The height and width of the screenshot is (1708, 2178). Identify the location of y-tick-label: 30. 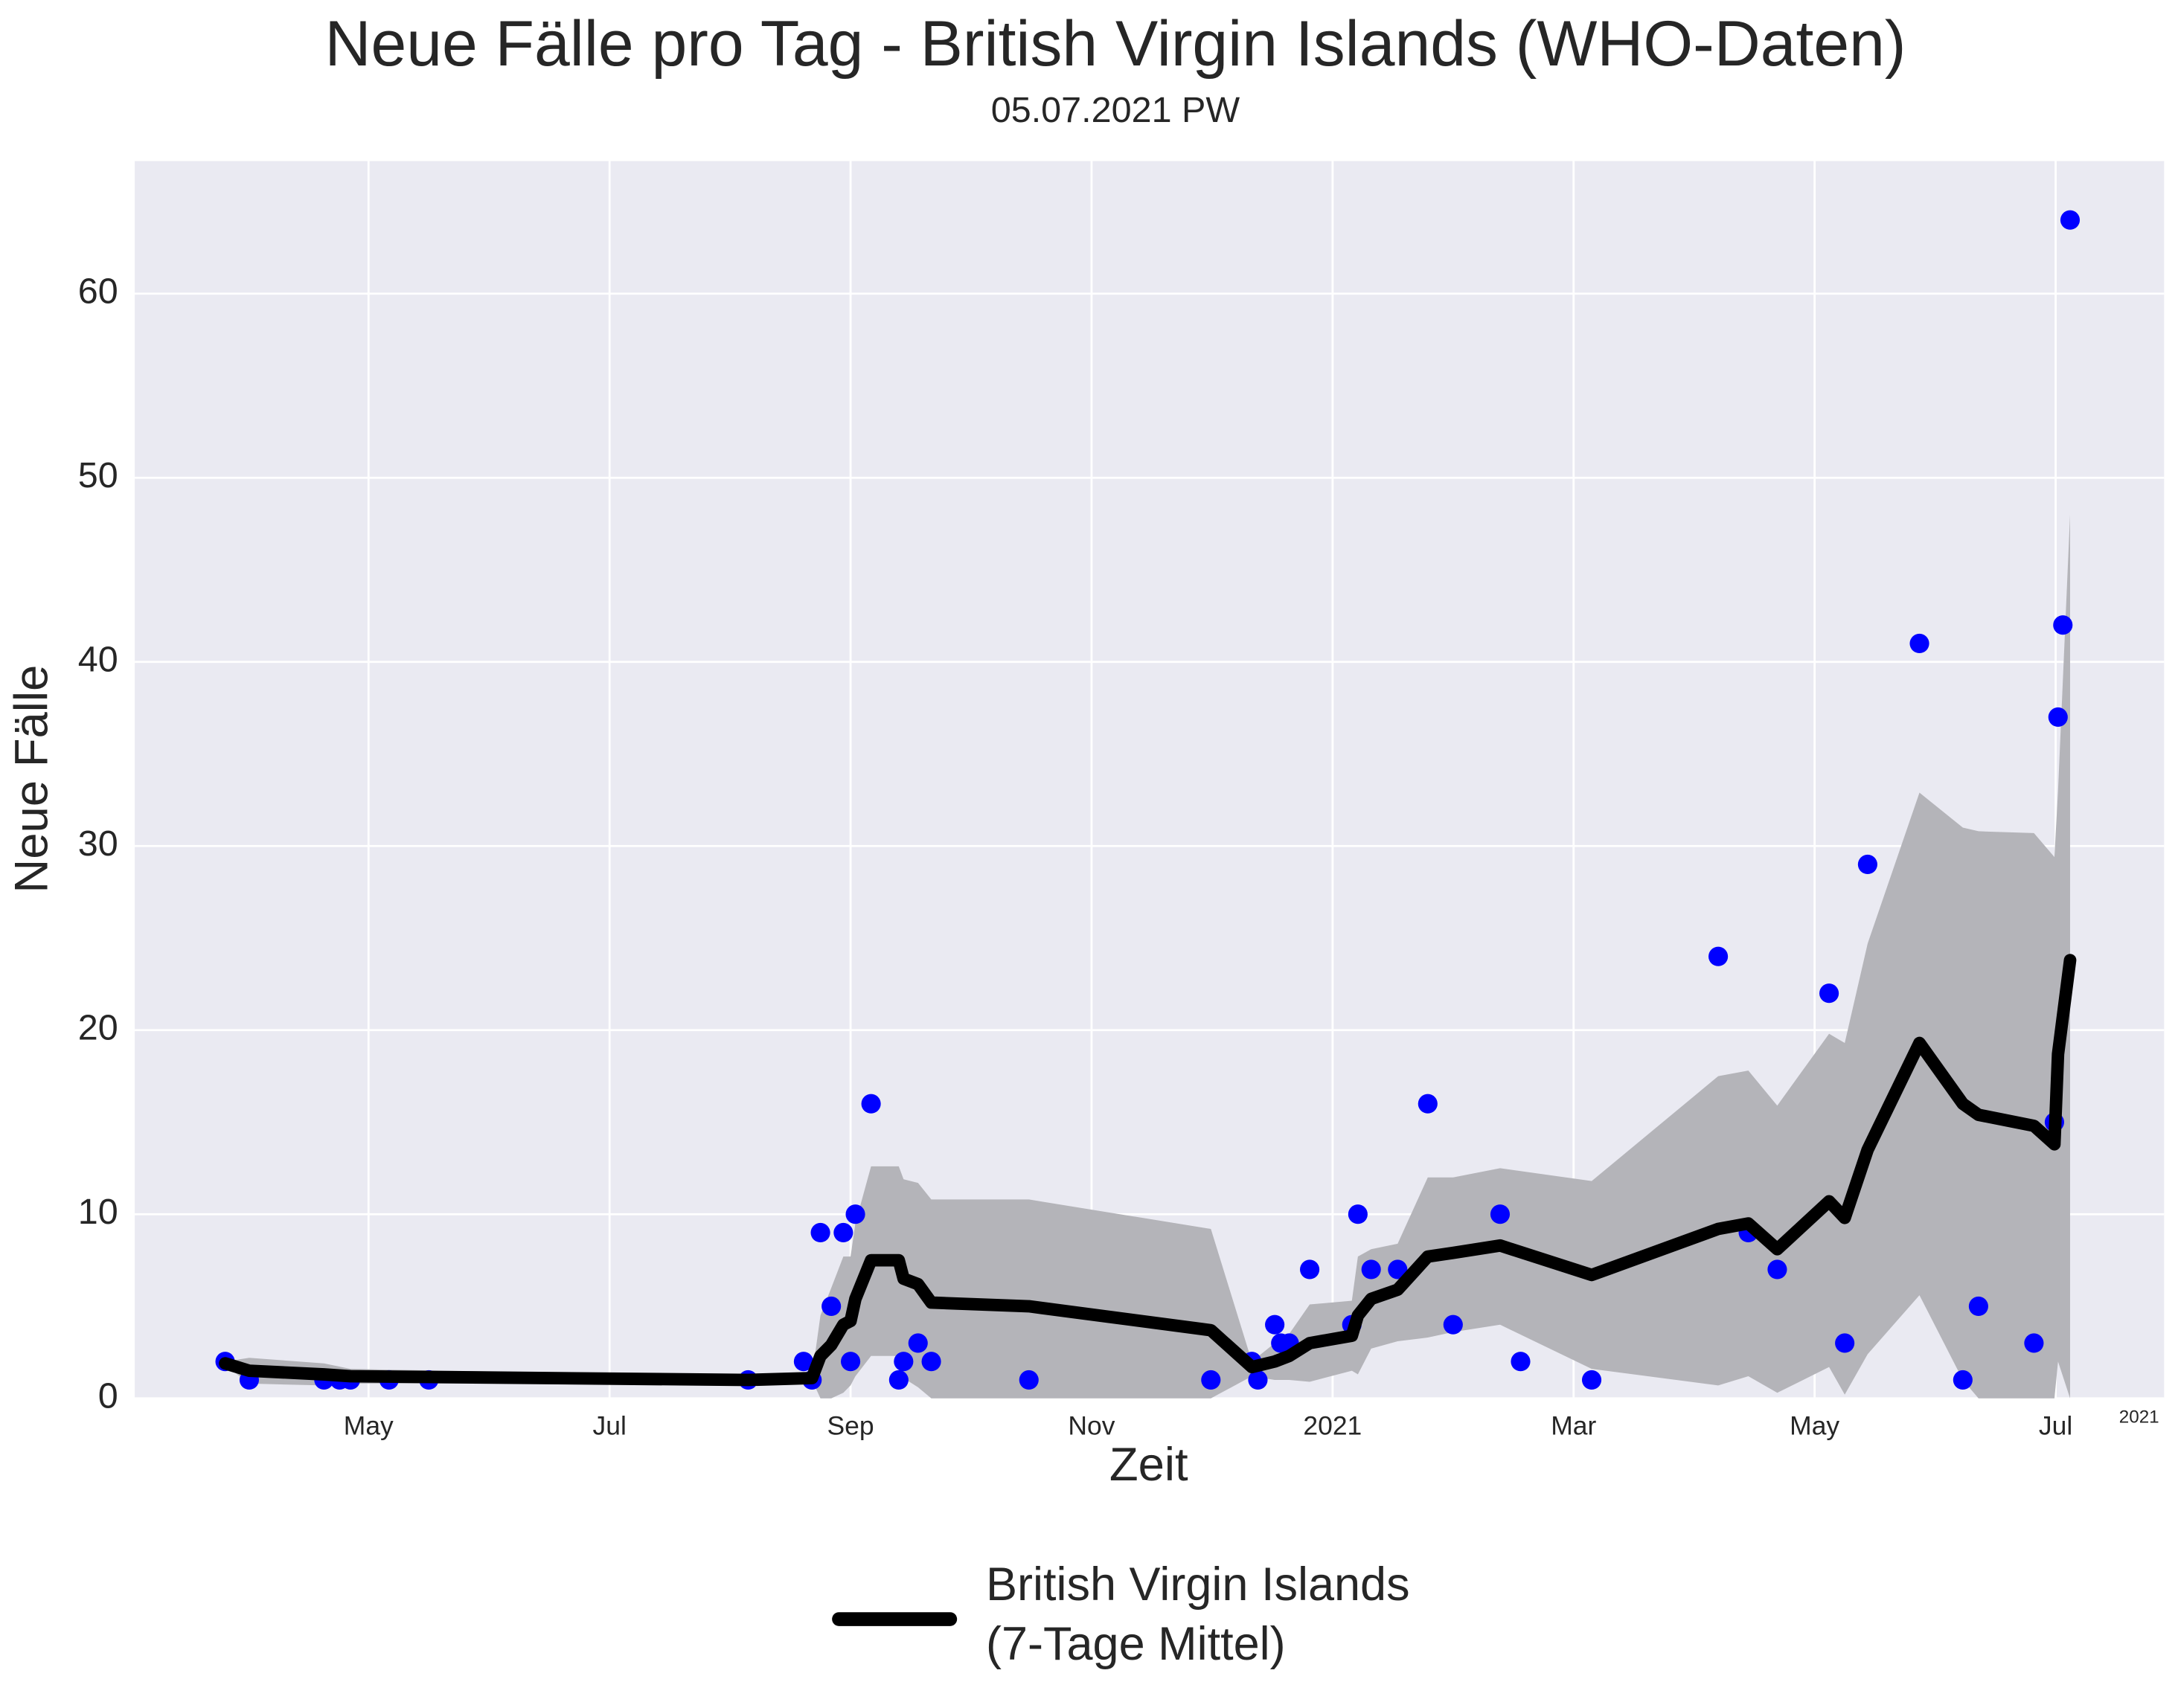
(98, 844).